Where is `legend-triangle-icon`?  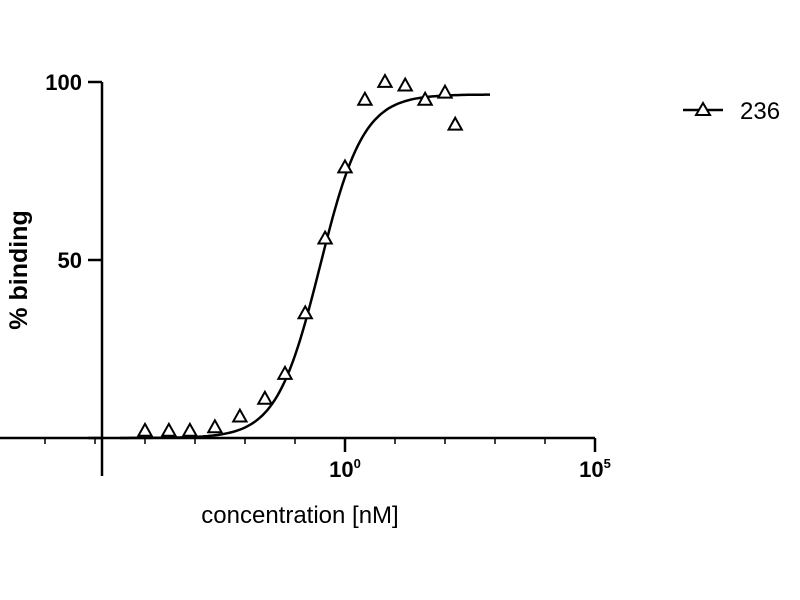 legend-triangle-icon is located at coordinates (703, 108).